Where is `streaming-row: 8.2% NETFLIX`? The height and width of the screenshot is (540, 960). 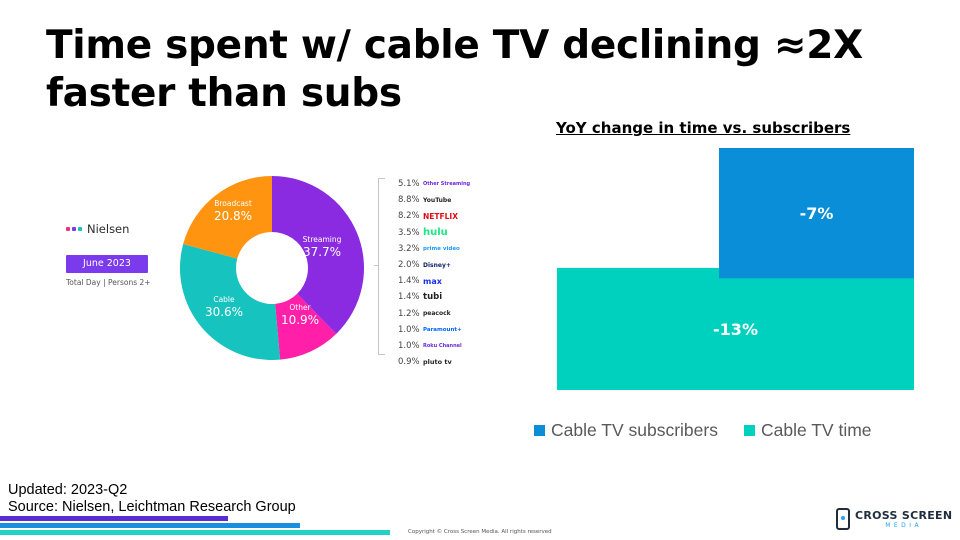
streaming-row: 8.2% NETFLIX is located at coordinates (434, 216).